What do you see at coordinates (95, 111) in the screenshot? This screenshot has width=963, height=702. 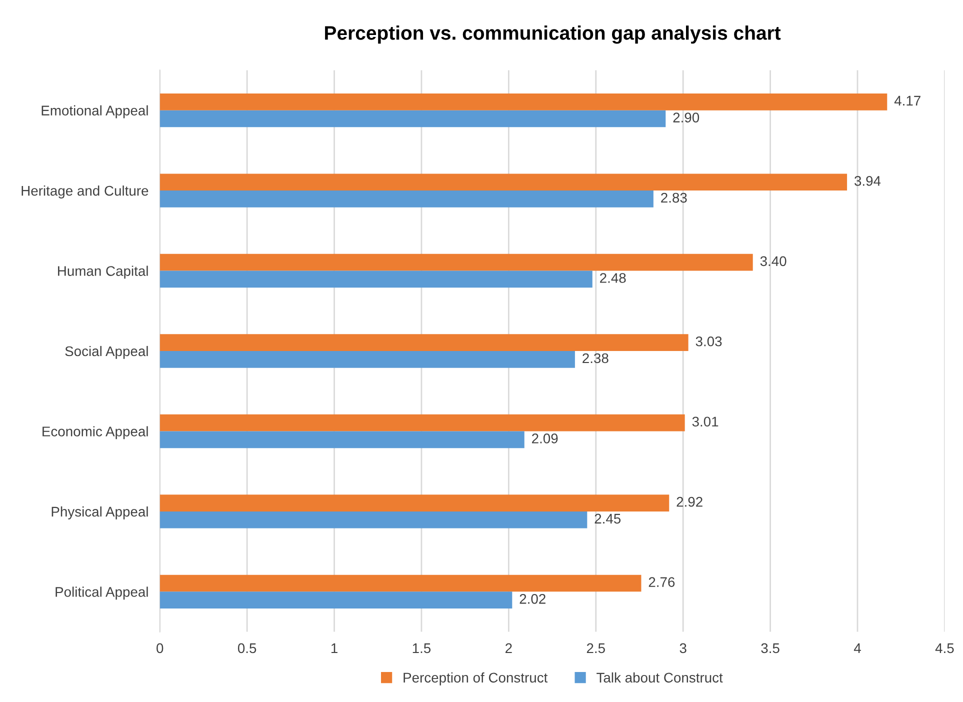 I see `y-tick-label: Emotional Appeal` at bounding box center [95, 111].